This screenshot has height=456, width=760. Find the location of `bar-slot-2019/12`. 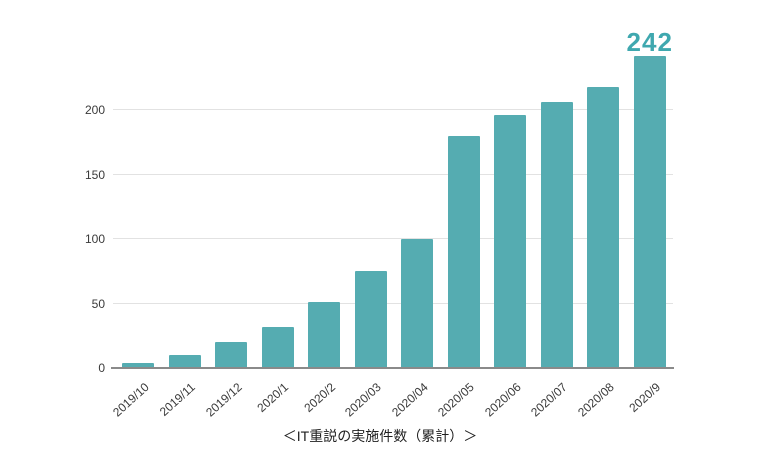

bar-slot-2019/12 is located at coordinates (231, 212).